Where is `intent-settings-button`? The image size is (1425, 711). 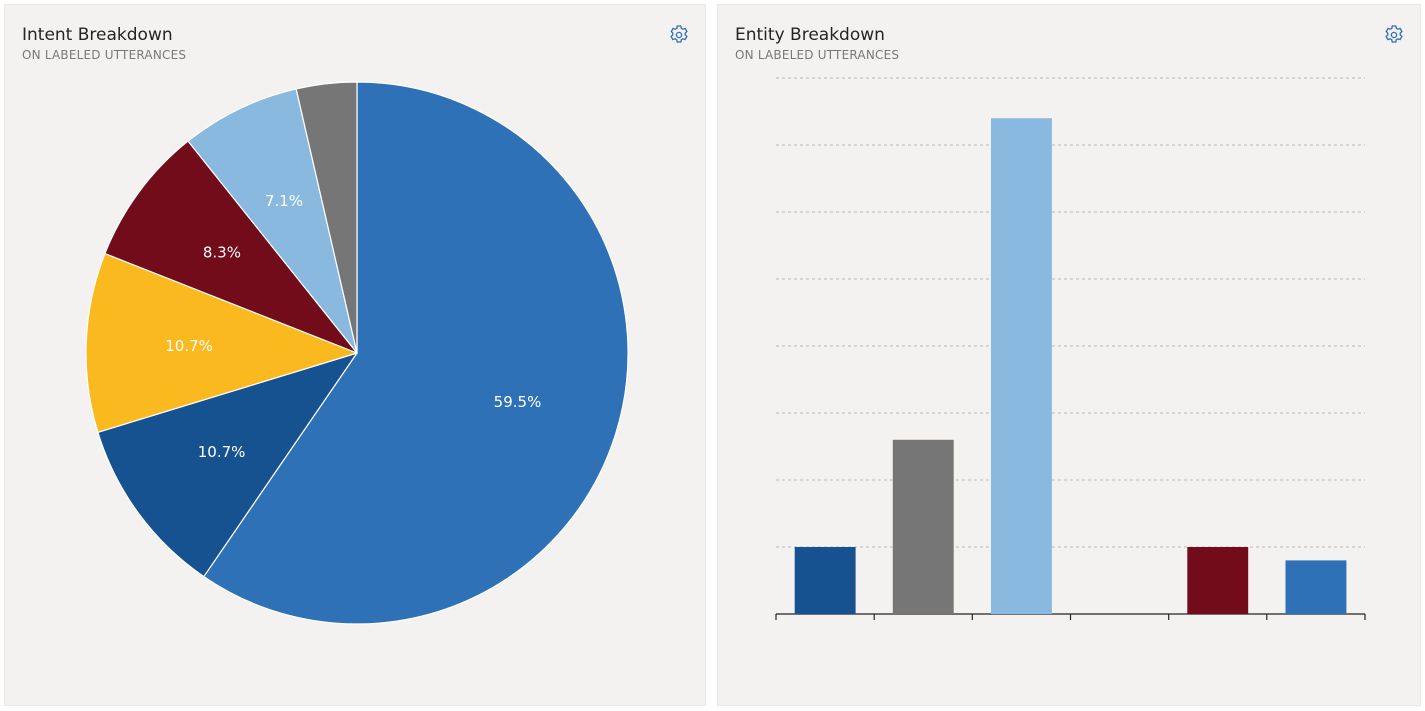
intent-settings-button is located at coordinates (679, 35).